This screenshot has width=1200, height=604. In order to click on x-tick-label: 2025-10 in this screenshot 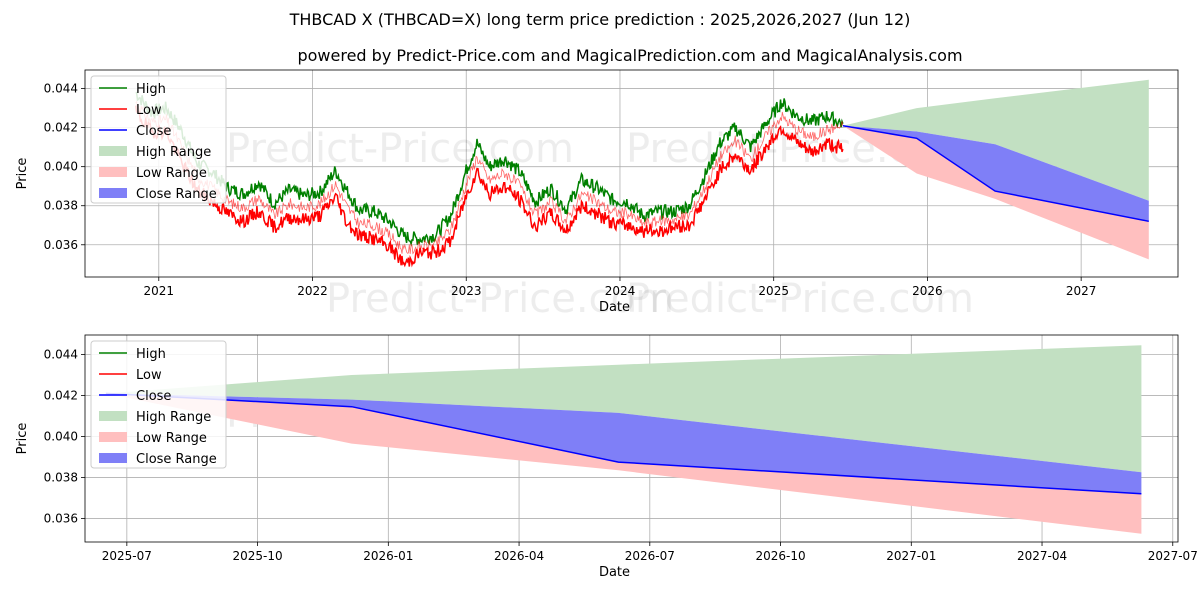, I will do `click(258, 556)`.